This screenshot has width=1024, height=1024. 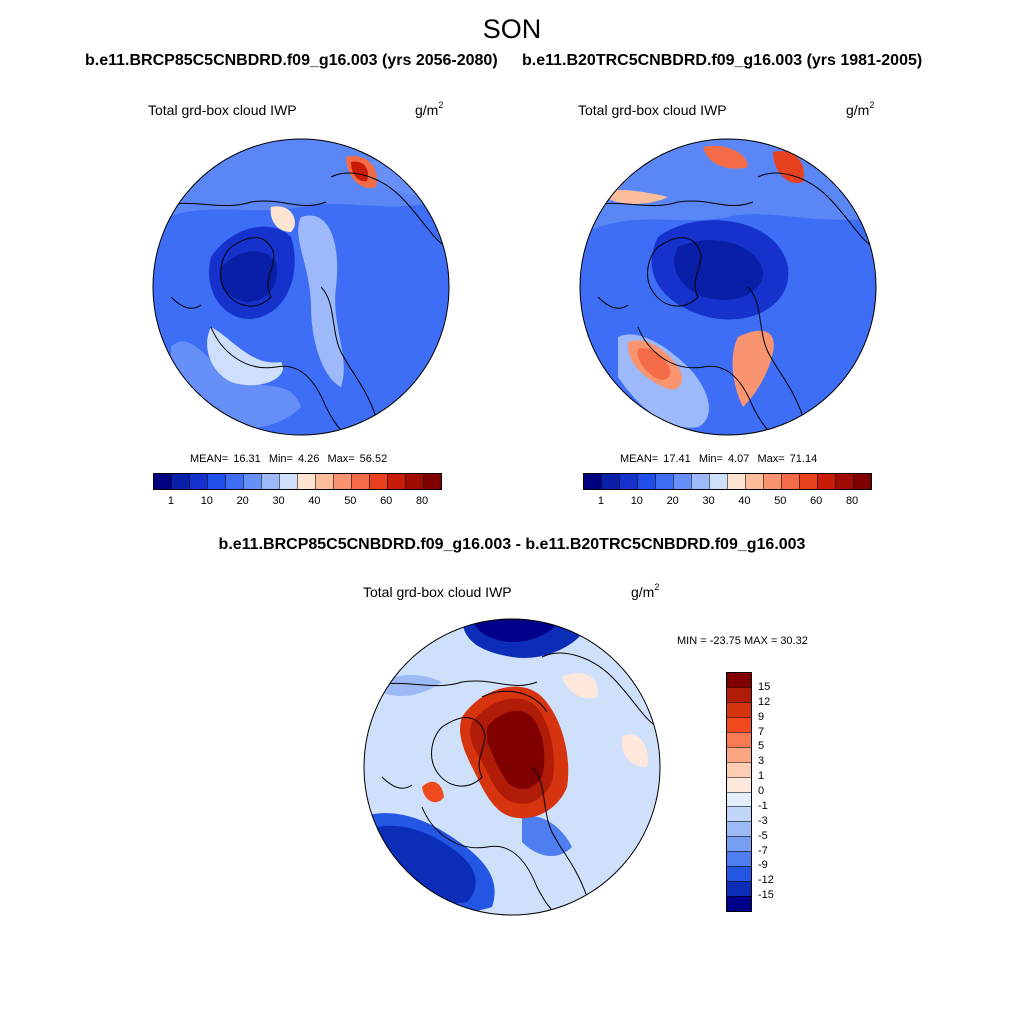 I want to click on colorbar-tick-label: 0, so click(x=761, y=791).